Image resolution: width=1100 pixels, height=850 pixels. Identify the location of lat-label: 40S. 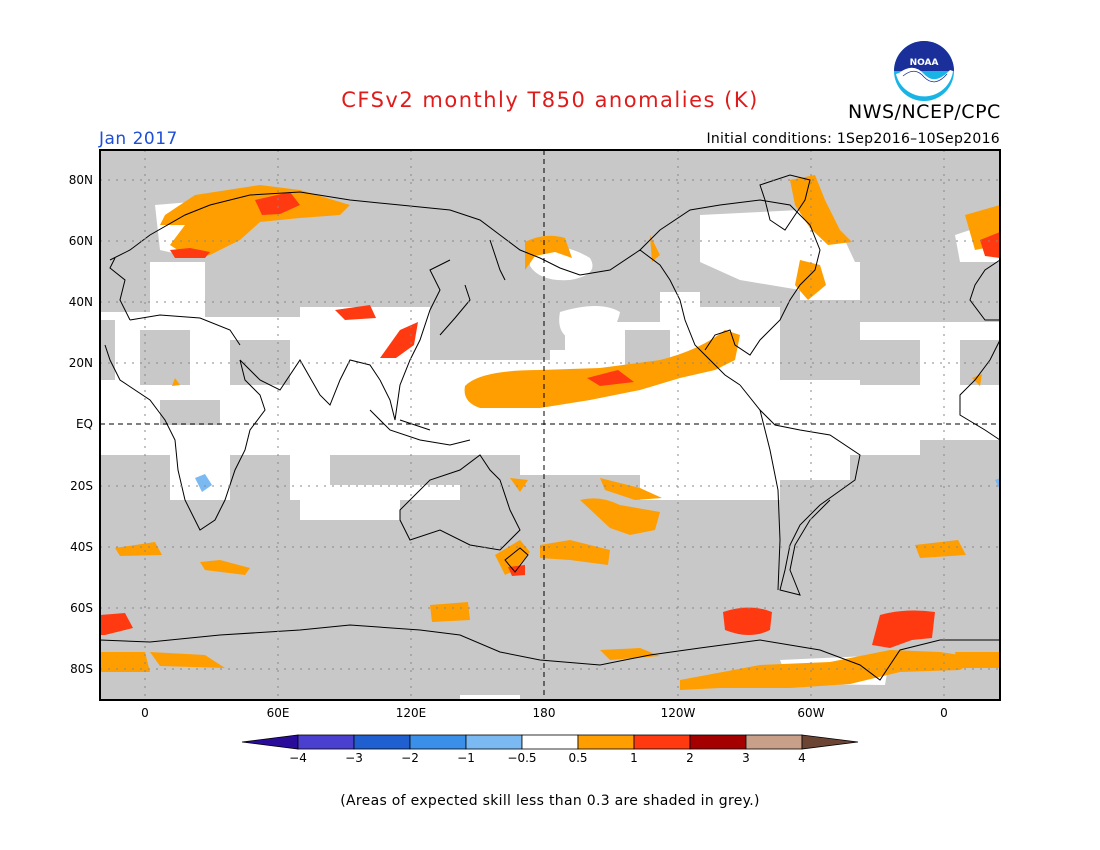
(81, 547).